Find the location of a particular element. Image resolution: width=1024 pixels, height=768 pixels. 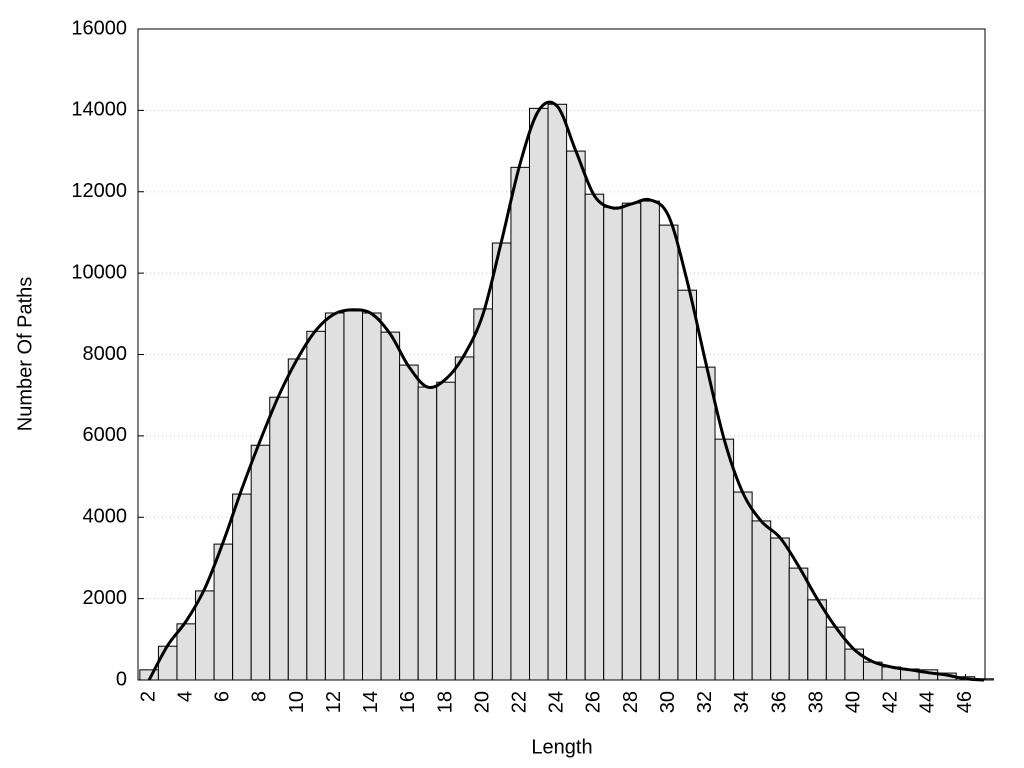

x-tick-label: 22 is located at coordinates (519, 702).